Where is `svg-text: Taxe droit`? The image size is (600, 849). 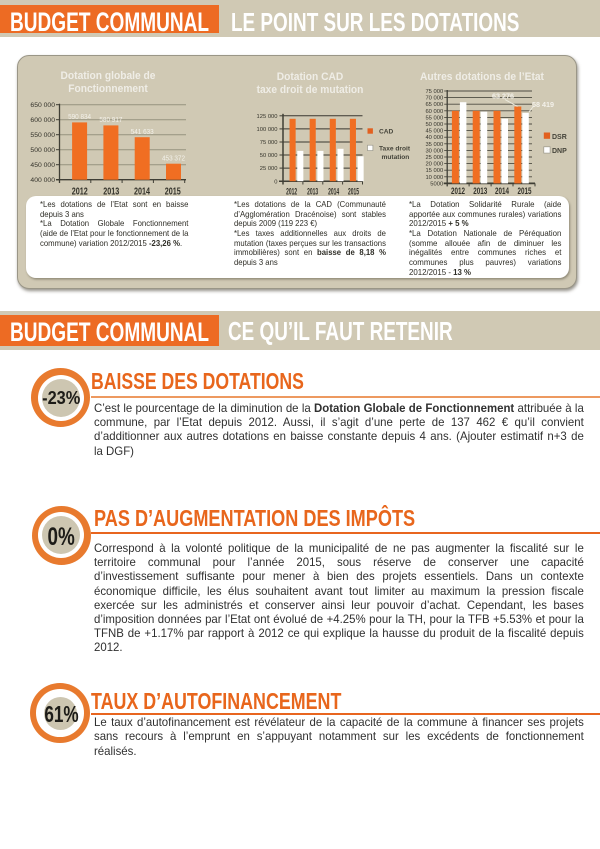 svg-text: Taxe droit is located at coordinates (395, 148).